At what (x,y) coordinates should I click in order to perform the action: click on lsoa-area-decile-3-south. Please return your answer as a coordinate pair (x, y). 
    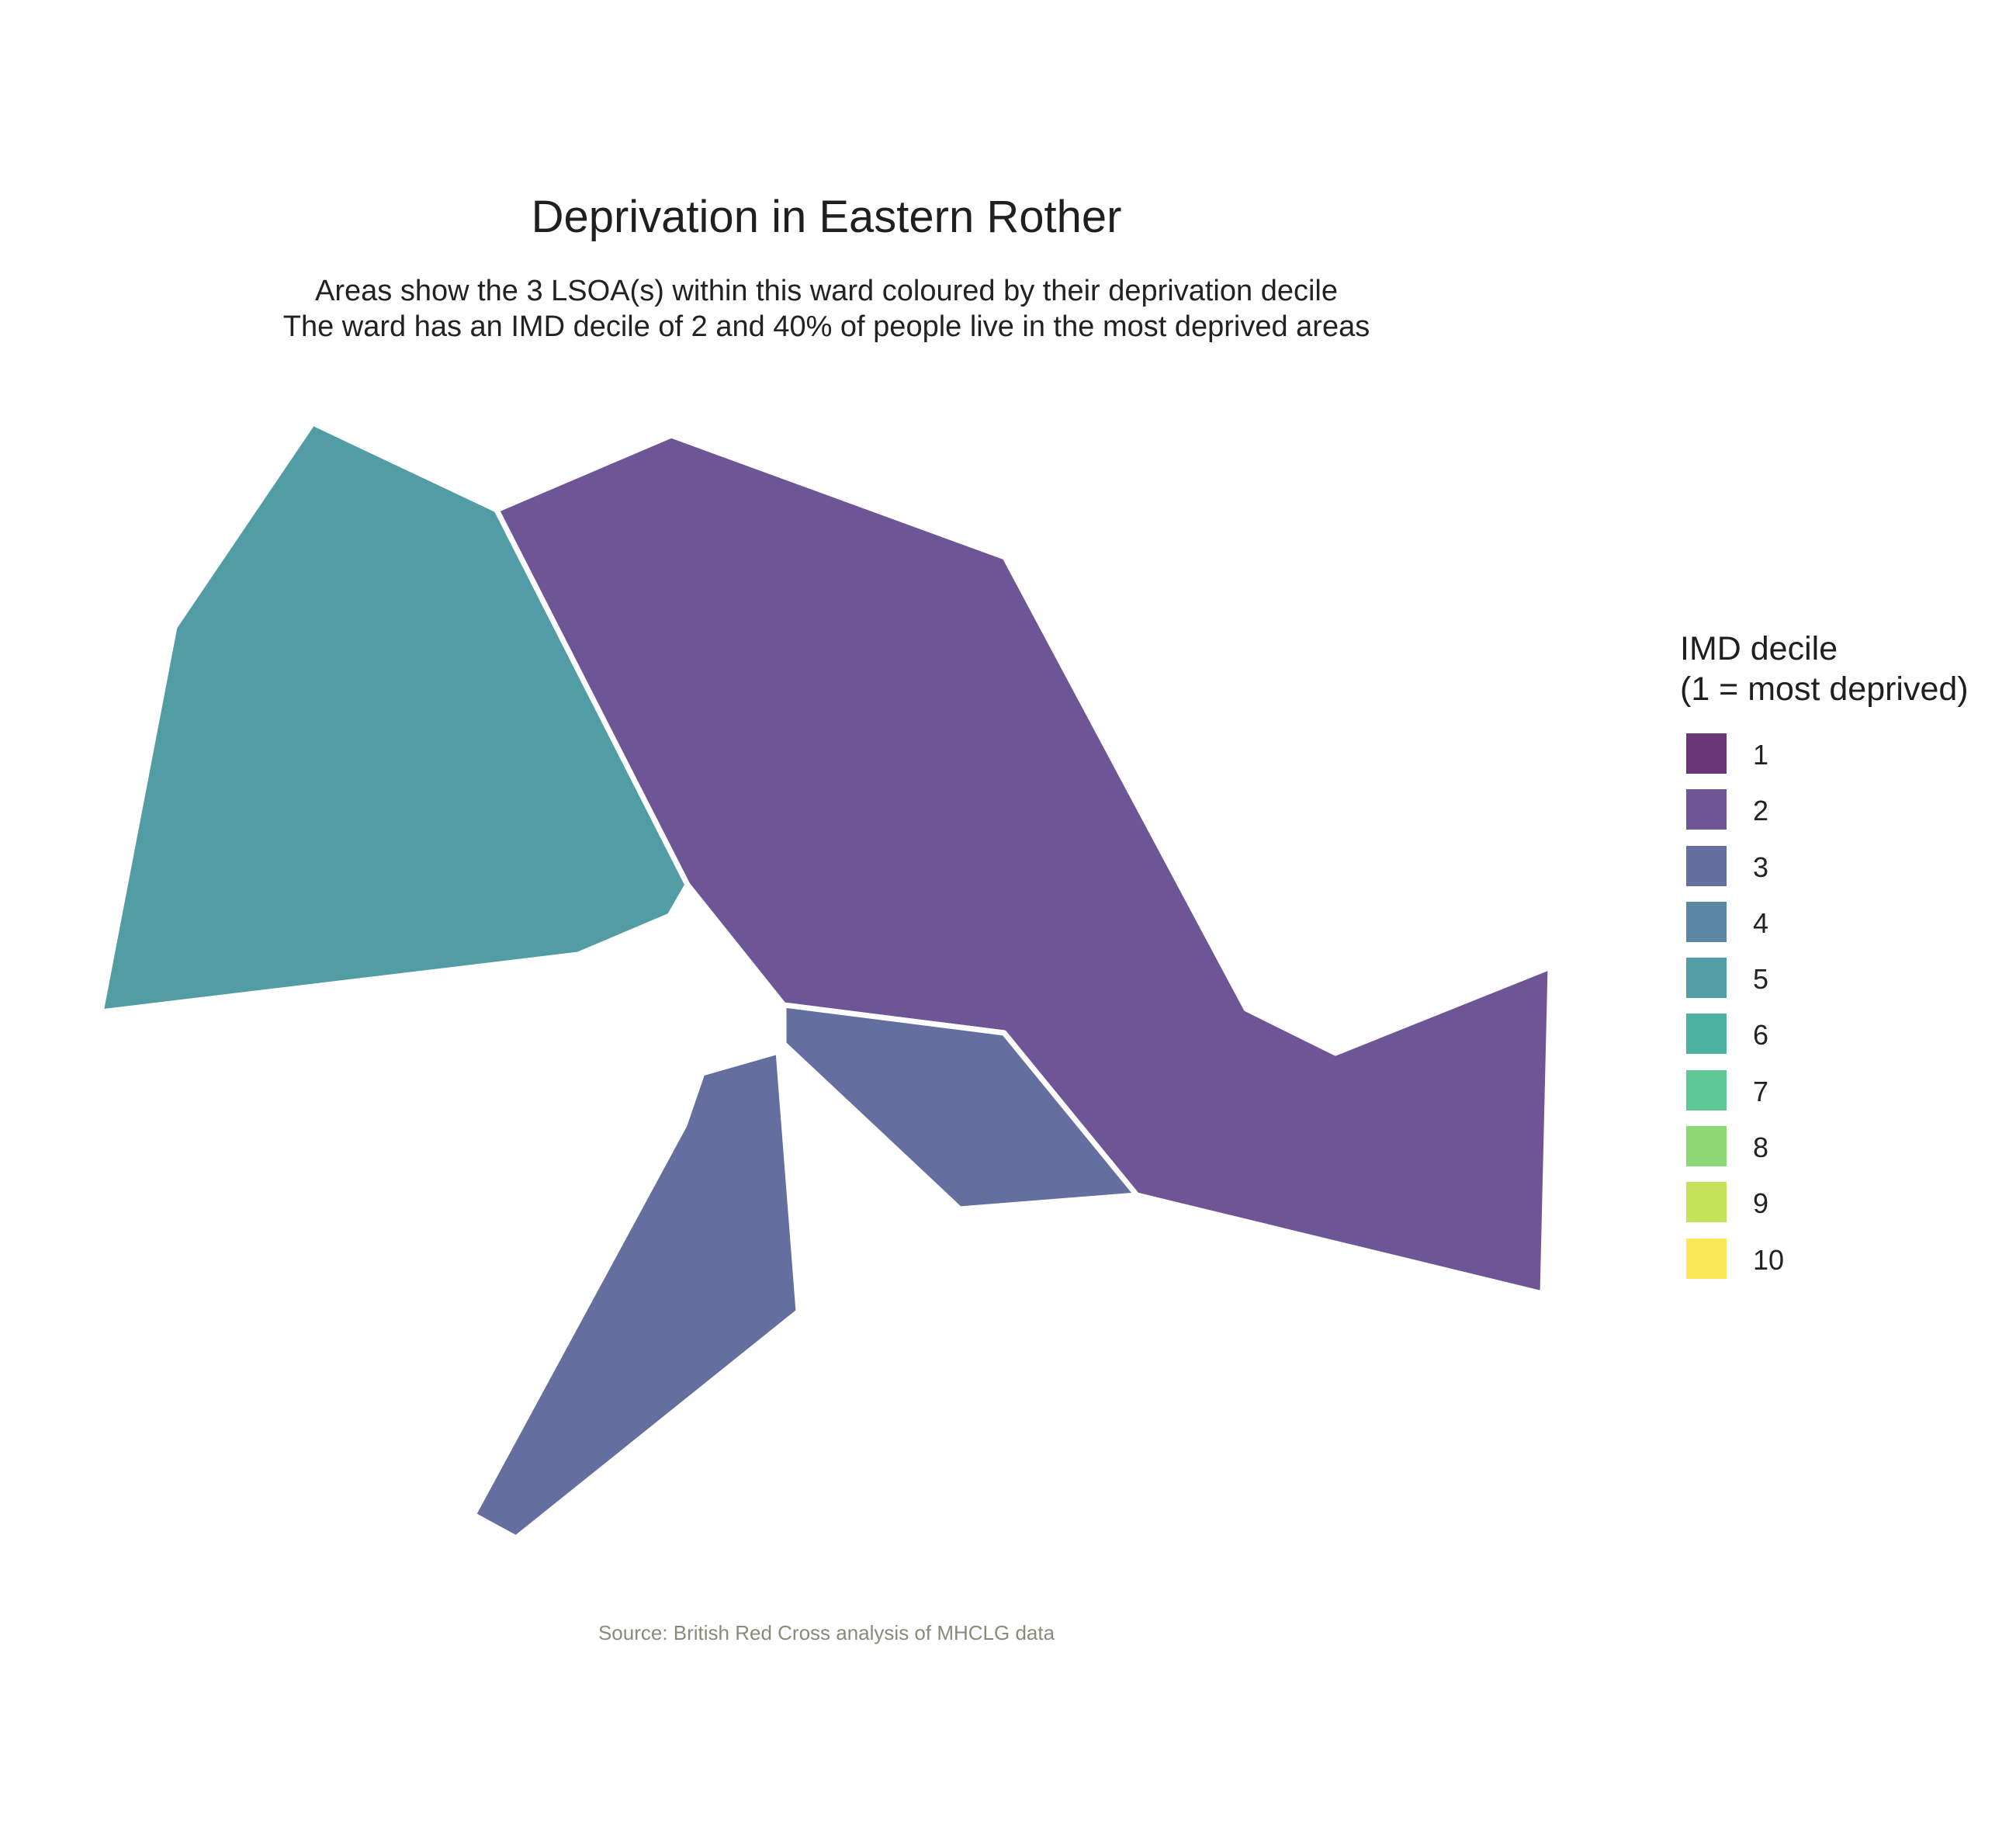
    Looking at the image, I should click on (636, 1295).